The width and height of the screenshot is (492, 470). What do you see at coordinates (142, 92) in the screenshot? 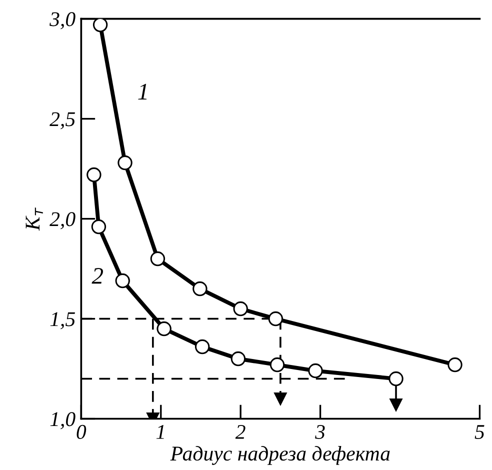
I see `annotation: 1` at bounding box center [142, 92].